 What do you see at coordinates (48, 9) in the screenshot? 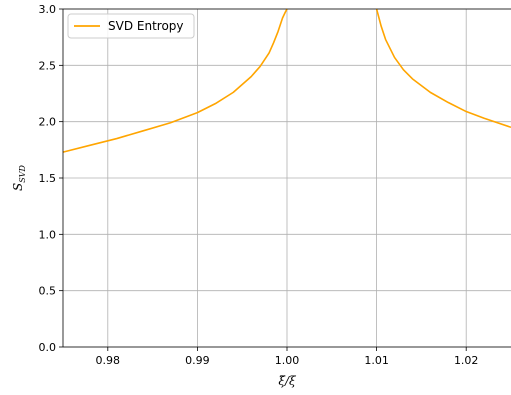
I see `y-tick-label: 3.0` at bounding box center [48, 9].